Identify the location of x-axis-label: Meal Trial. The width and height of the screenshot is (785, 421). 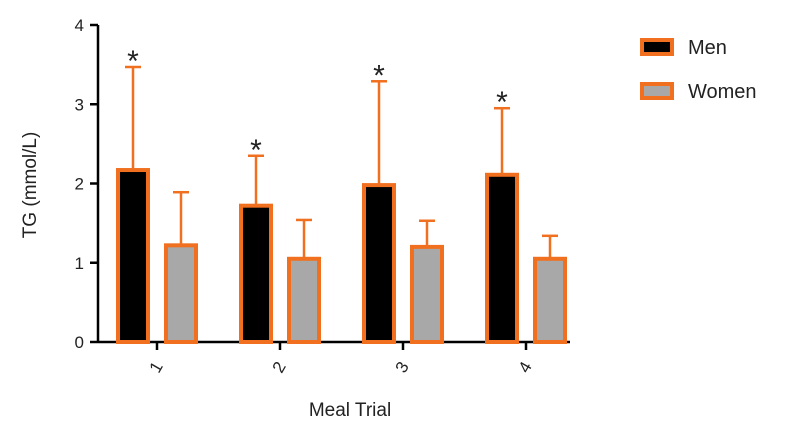
(350, 410).